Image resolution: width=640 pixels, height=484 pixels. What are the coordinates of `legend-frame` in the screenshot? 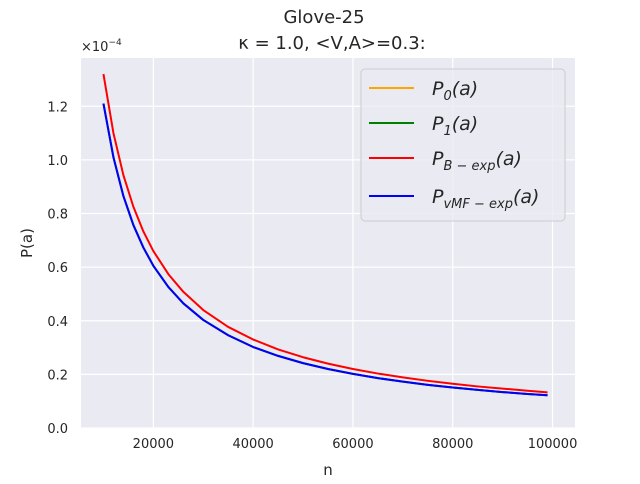 It's located at (463, 145).